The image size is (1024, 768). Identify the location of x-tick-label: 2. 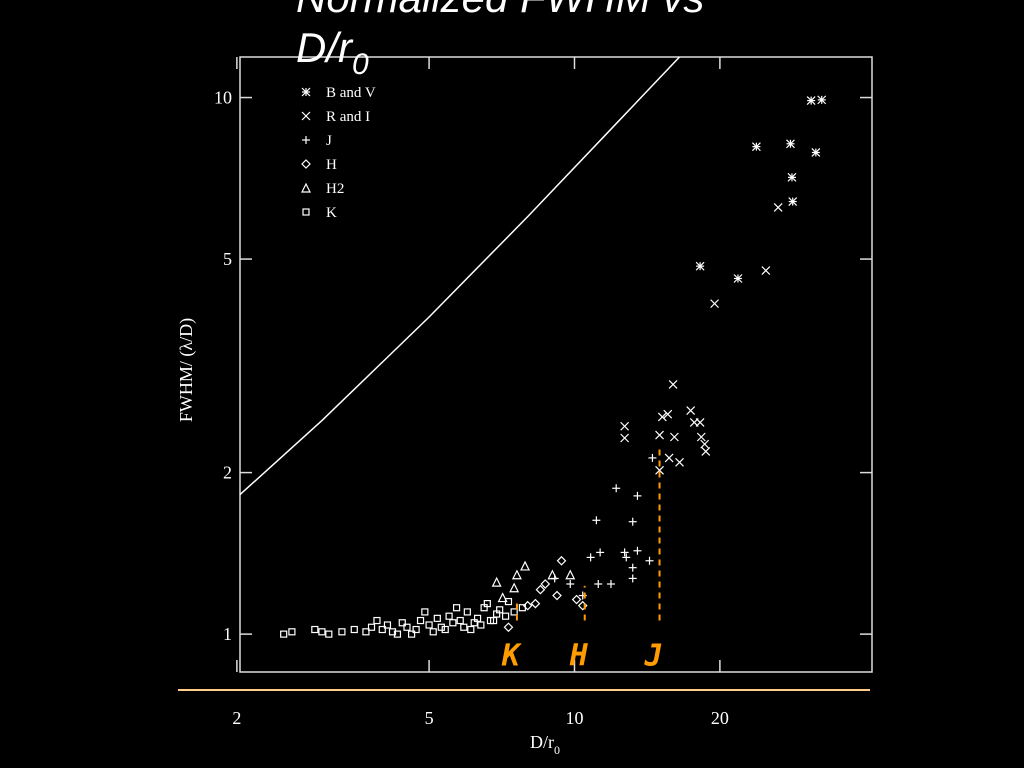
(236, 718).